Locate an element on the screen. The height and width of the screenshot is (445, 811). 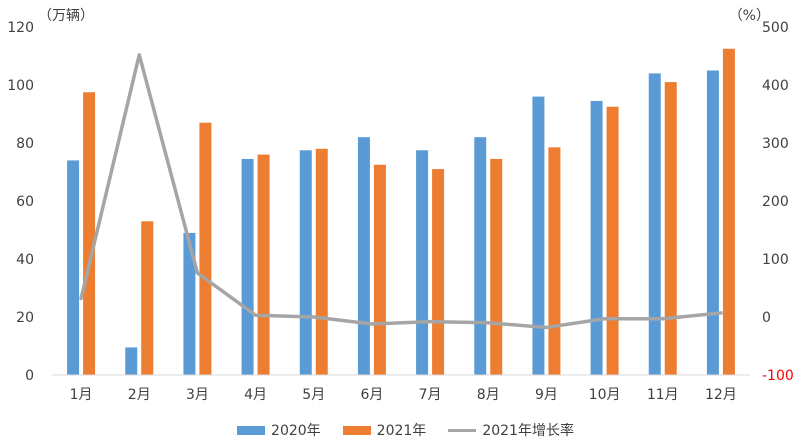
right-tick-label: -100 is located at coordinates (778, 376).